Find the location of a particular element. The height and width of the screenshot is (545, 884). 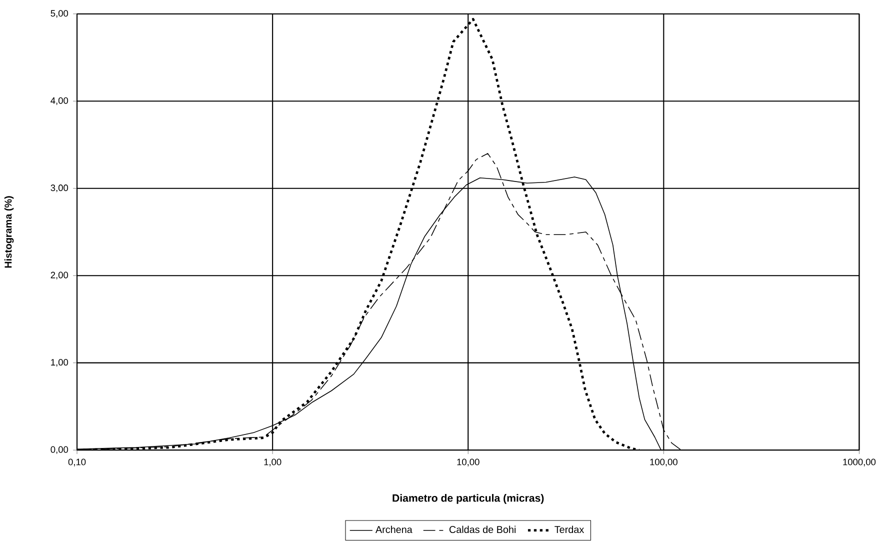

y-tick-label: 4,00 is located at coordinates (59, 101).